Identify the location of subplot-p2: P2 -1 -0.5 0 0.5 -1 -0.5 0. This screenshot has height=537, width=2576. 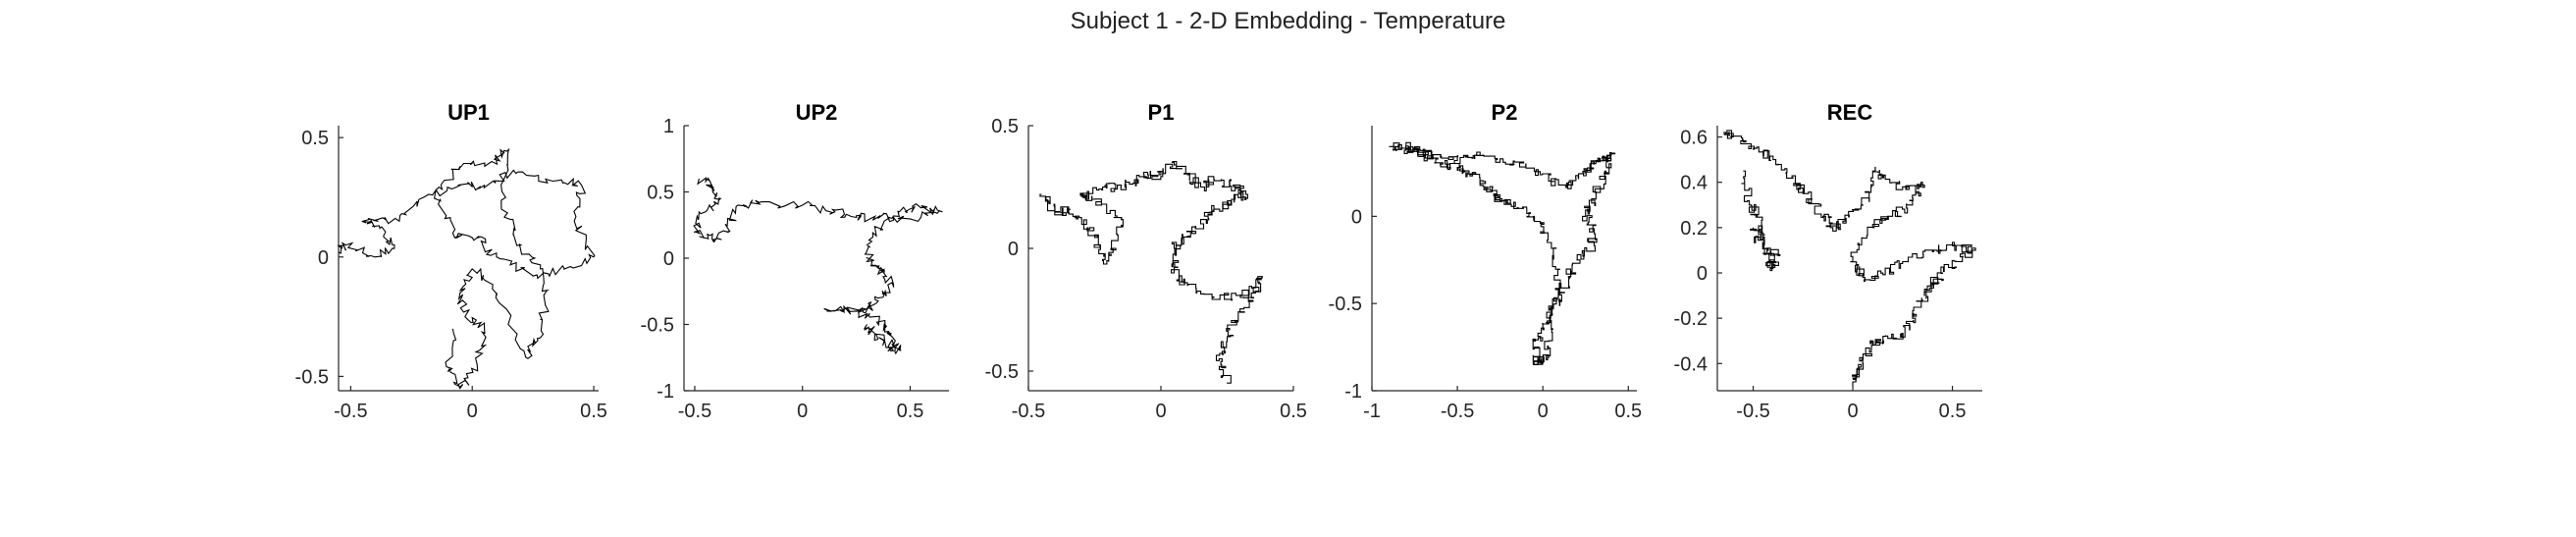
(1486, 261).